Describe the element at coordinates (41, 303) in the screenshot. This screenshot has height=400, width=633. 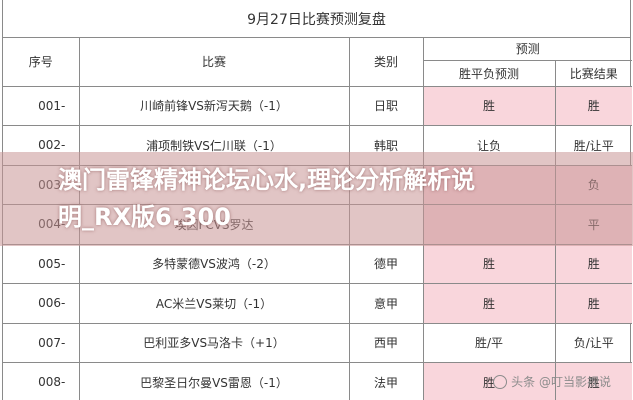
I see `row-no: 006-` at that location.